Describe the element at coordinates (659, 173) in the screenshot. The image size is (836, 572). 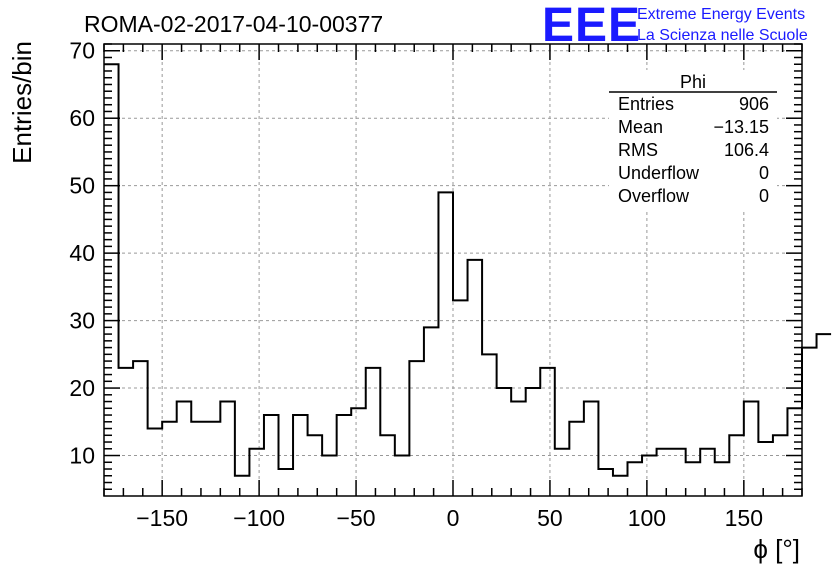
I see `stats-label: Underflow` at that location.